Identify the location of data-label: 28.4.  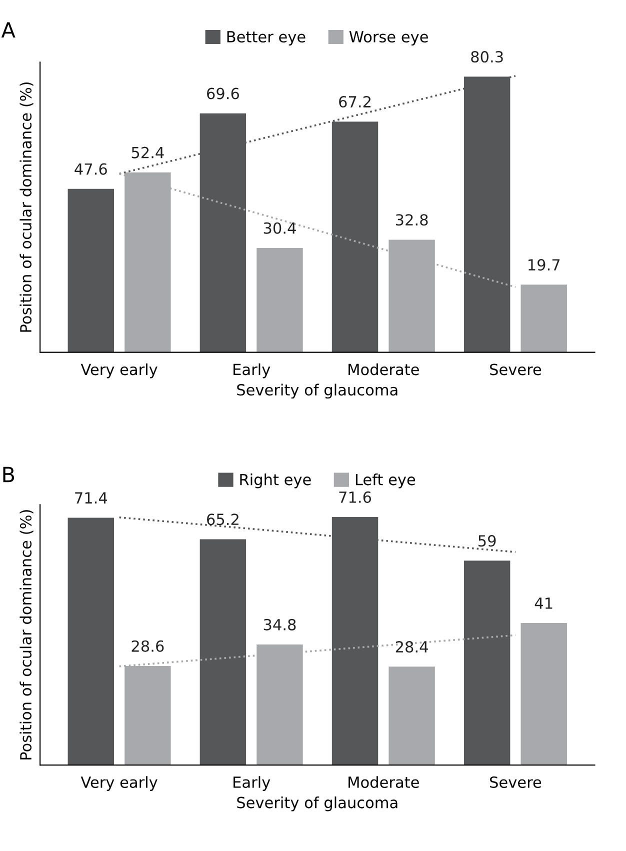
(412, 647).